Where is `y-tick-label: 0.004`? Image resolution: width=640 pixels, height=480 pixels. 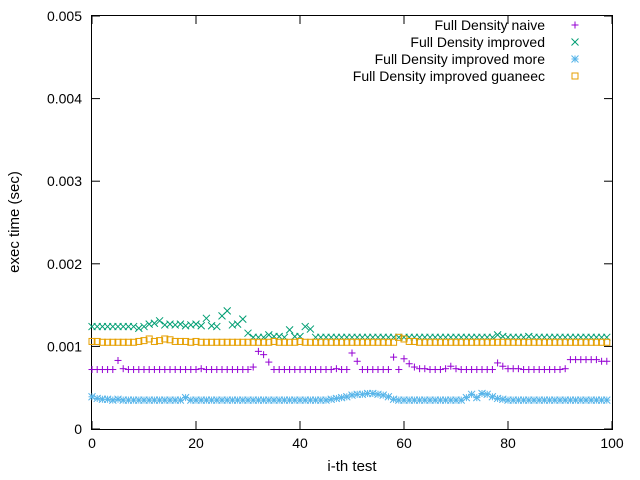 y-tick-label: 0.004 is located at coordinates (64, 99).